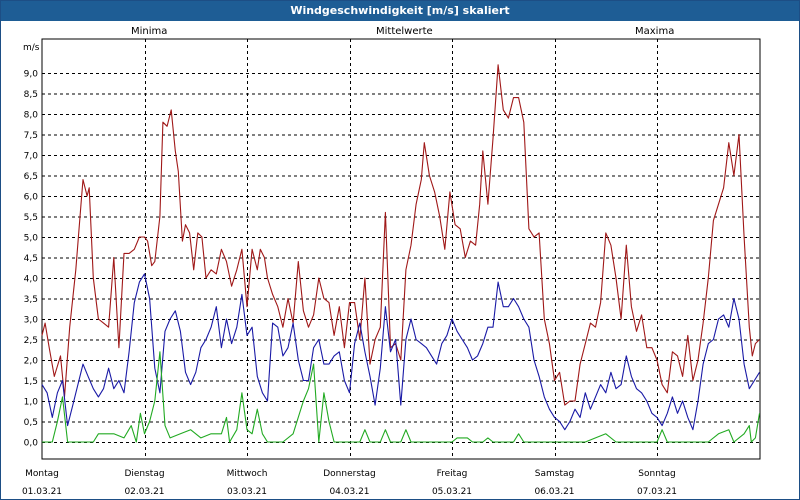  I want to click on y-tick-label: 1,0, so click(31, 403).